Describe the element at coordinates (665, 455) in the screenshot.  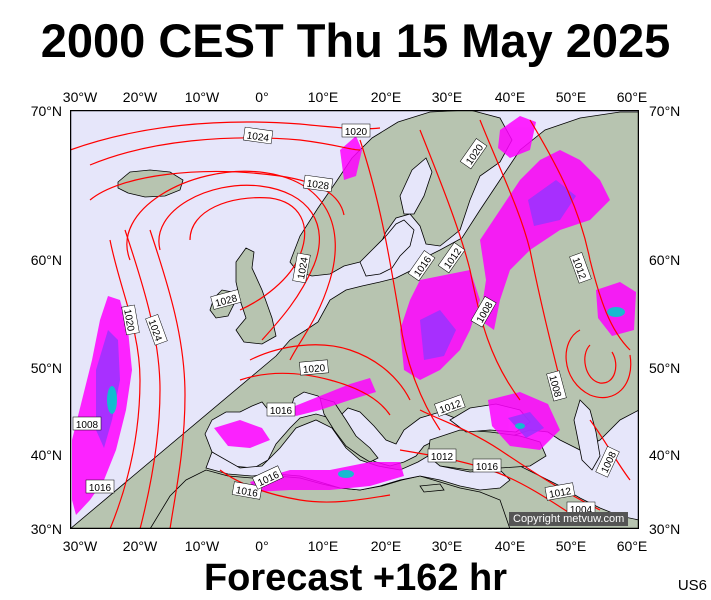
I see `lat-label-right: 40°N` at that location.